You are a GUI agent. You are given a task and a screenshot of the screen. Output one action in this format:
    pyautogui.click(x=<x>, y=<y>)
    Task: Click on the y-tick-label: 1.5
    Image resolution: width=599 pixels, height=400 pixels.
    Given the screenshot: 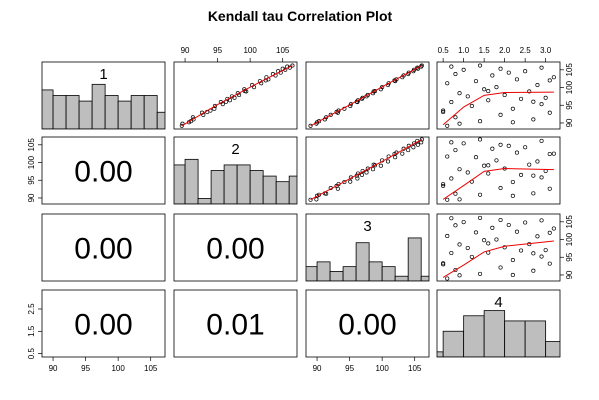 What is the action you would take?
    pyautogui.click(x=31, y=331)
    